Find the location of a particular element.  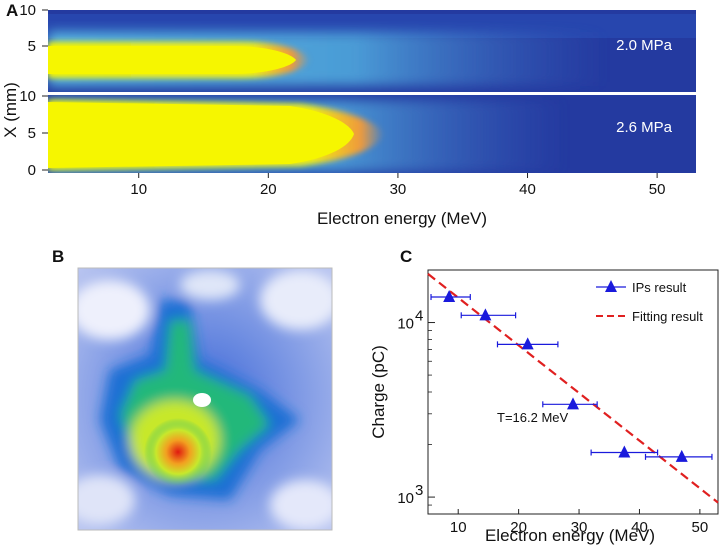

legend-fit-label: Fitting result is located at coordinates (667, 316).